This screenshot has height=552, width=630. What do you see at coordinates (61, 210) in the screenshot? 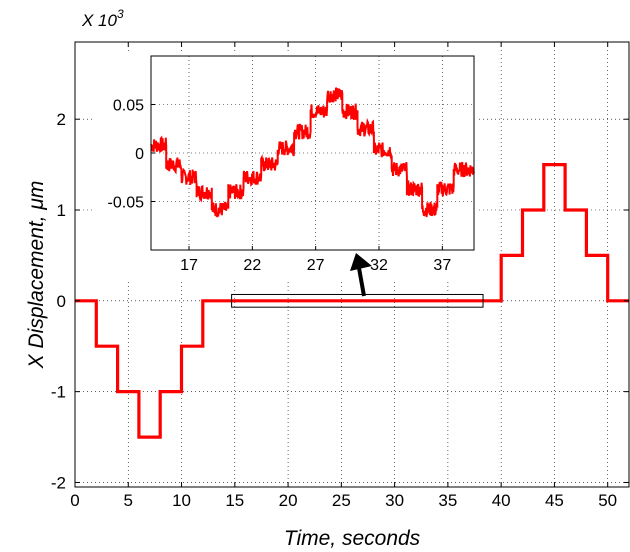
I see `y-tick-label: 1` at bounding box center [61, 210].